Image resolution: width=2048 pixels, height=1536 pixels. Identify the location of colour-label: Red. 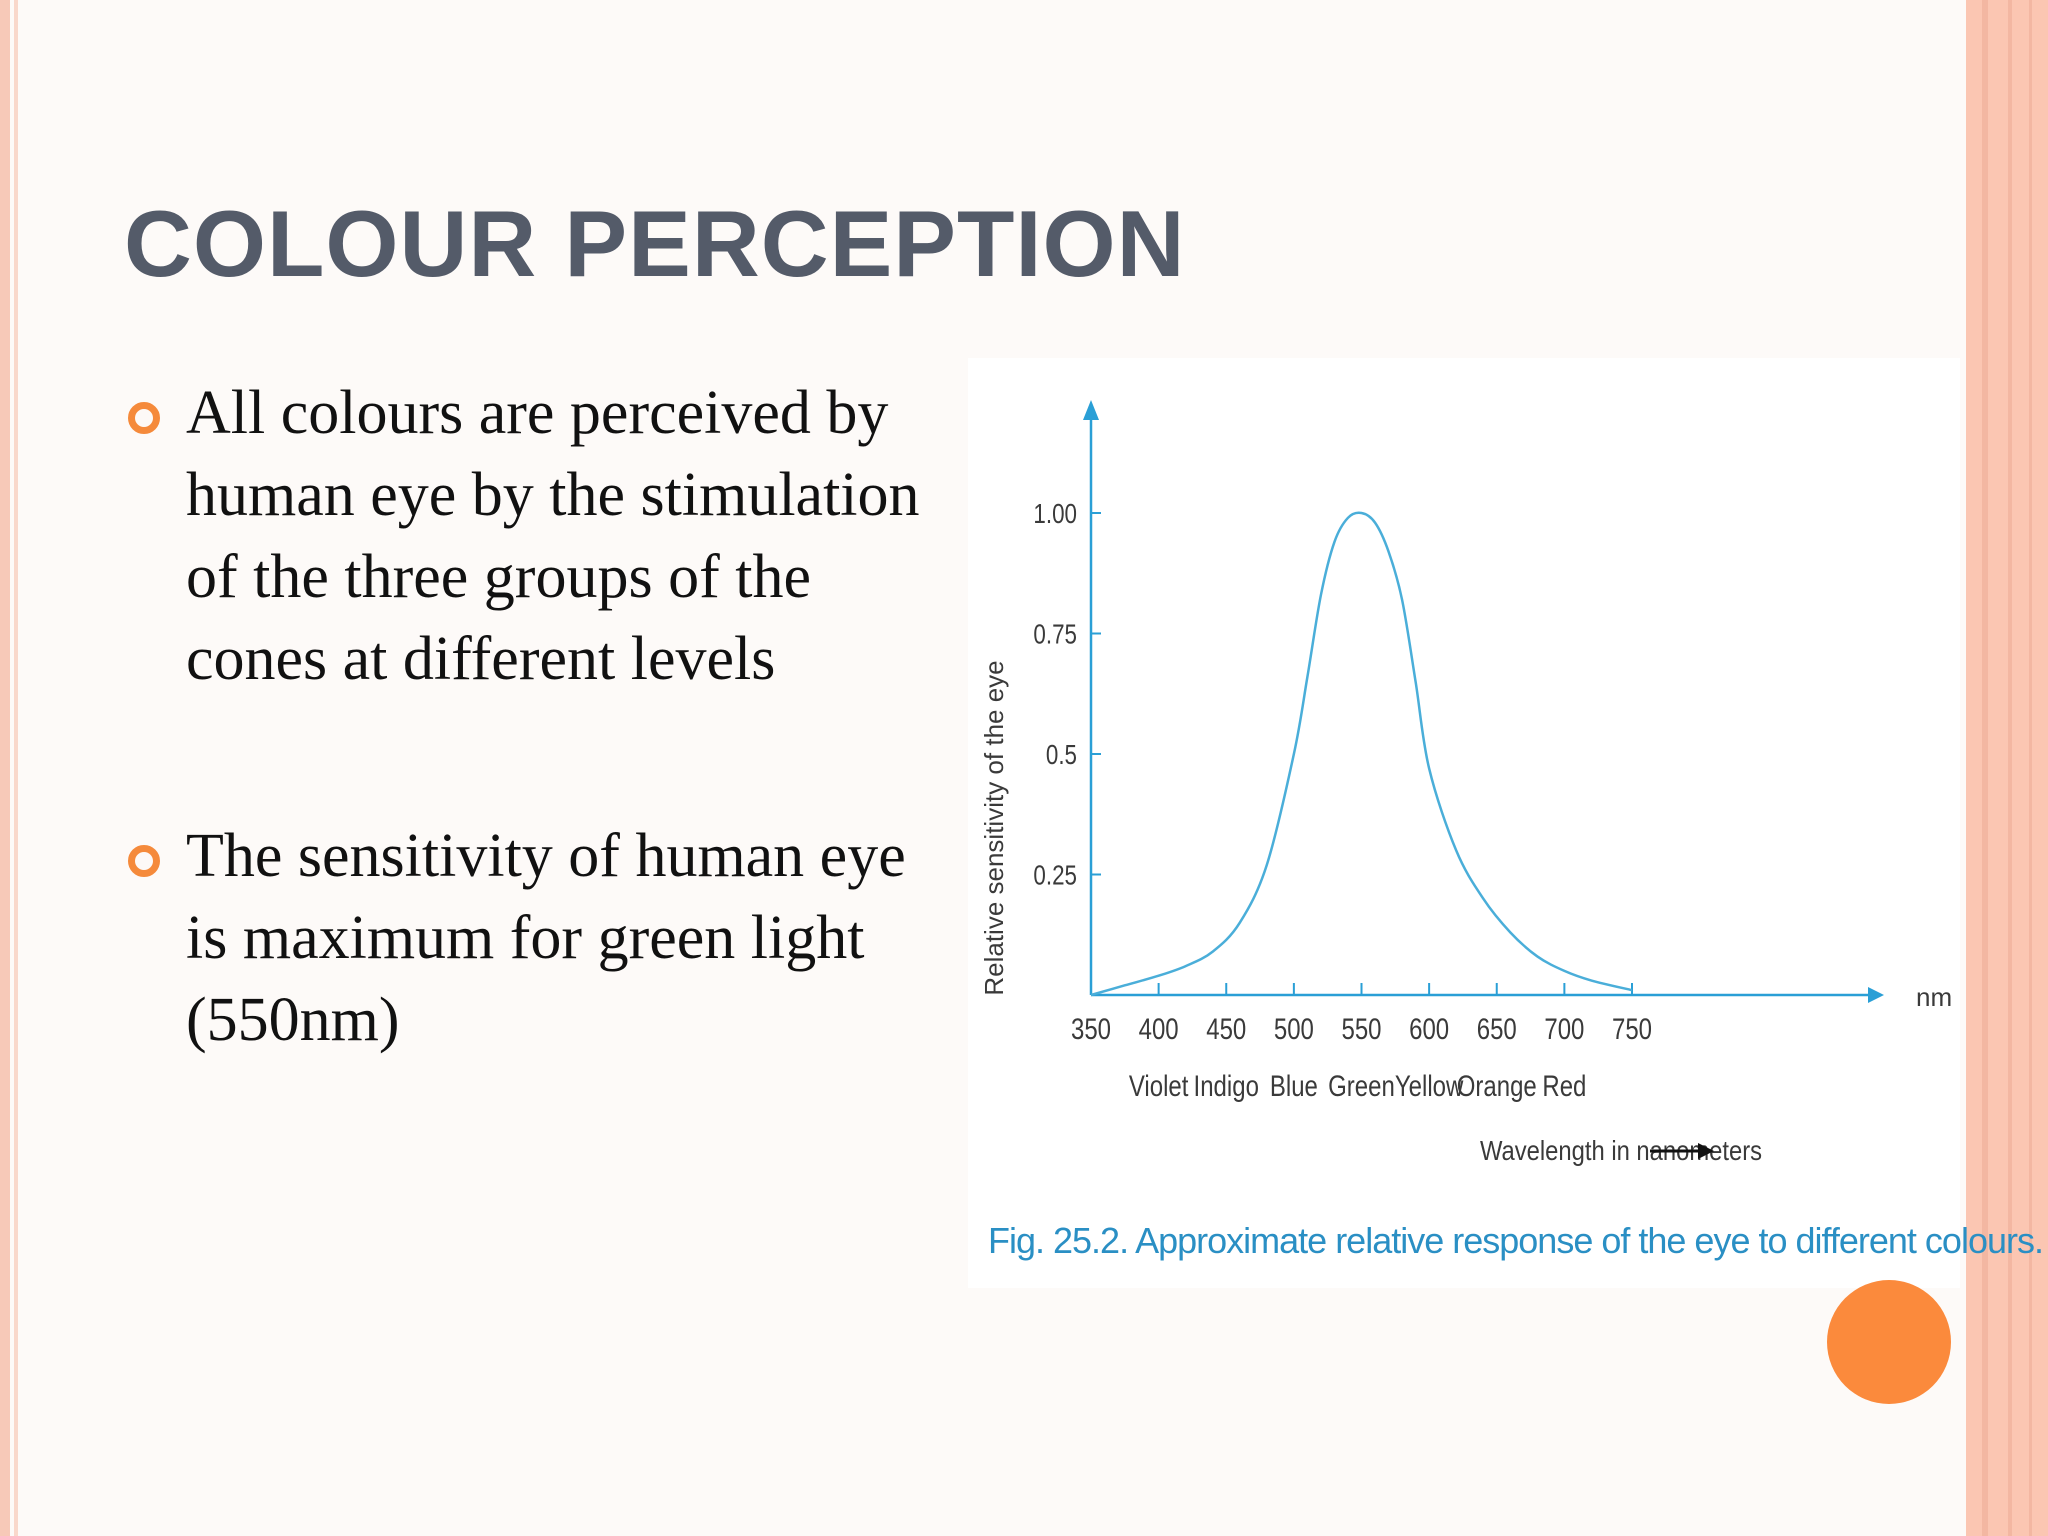
(1564, 1085).